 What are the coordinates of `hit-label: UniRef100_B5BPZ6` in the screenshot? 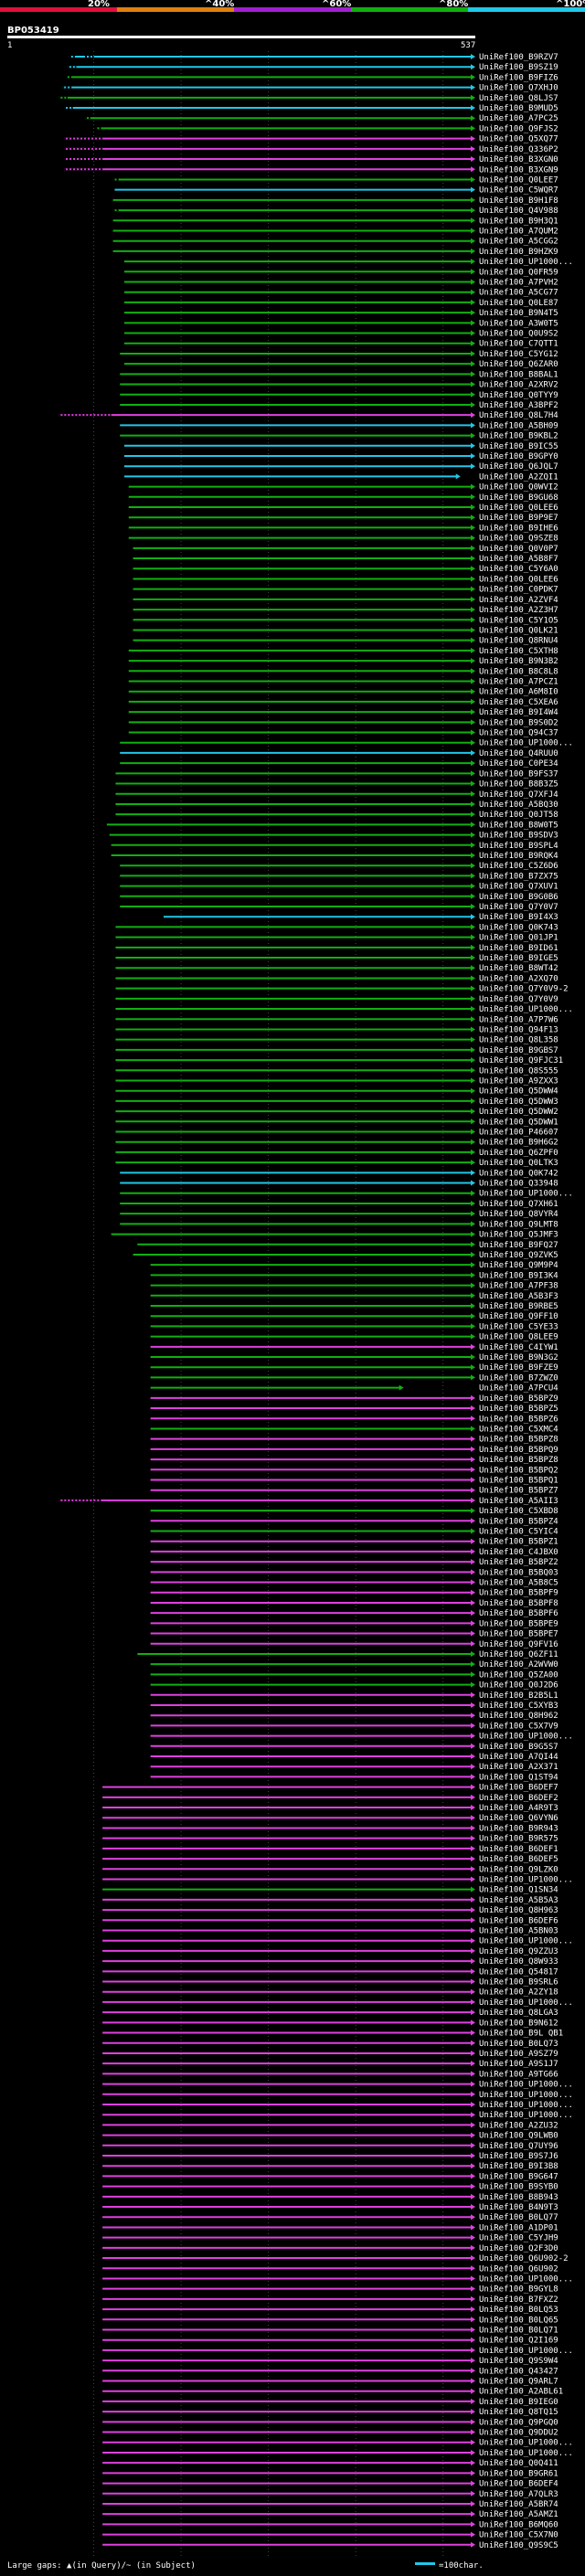 It's located at (518, 1419).